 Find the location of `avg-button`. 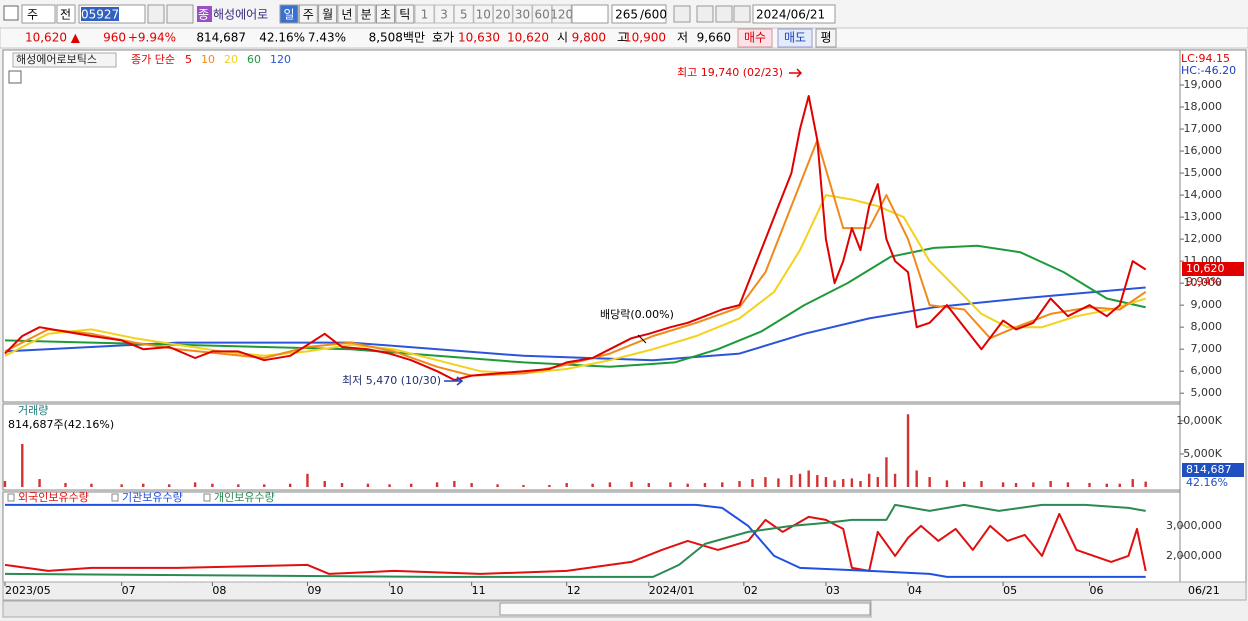

avg-button is located at coordinates (826, 38).